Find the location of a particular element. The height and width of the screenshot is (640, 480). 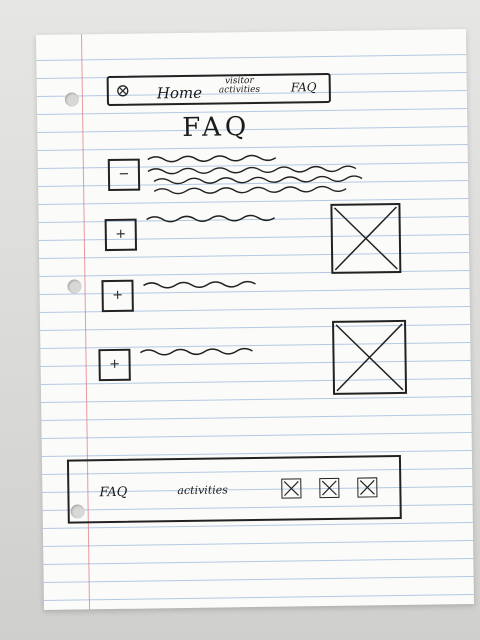

nav-link-visitor-activities: visitor activities is located at coordinates (239, 86).